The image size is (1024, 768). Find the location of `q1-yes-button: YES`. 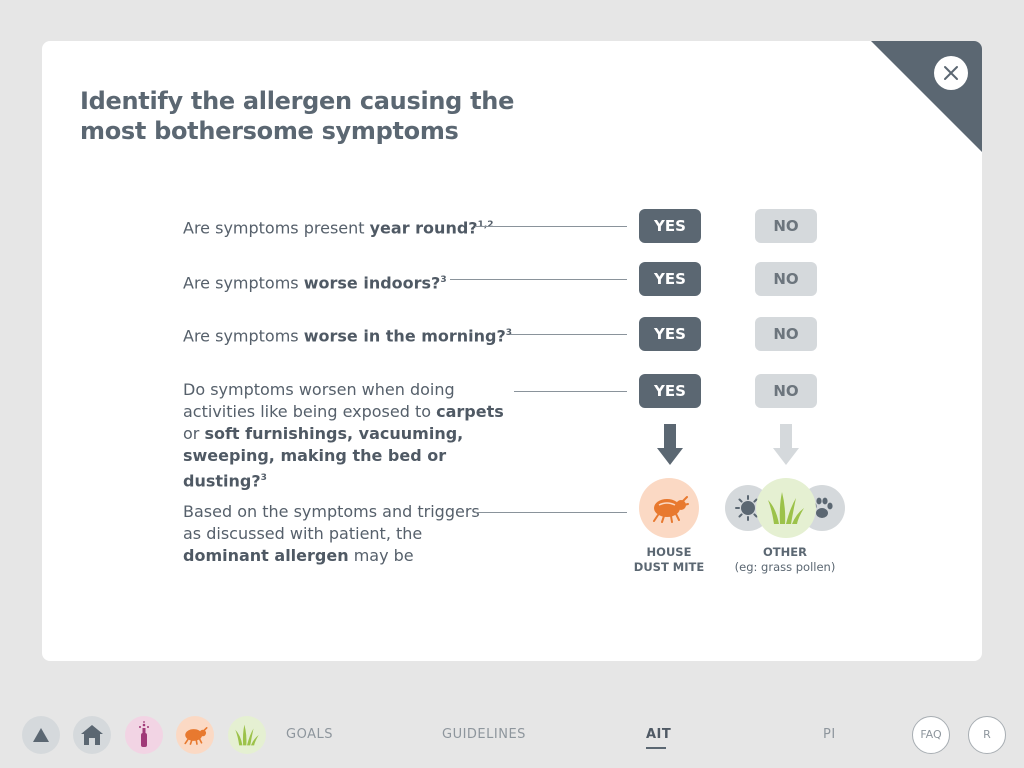

q1-yes-button: YES is located at coordinates (670, 226).